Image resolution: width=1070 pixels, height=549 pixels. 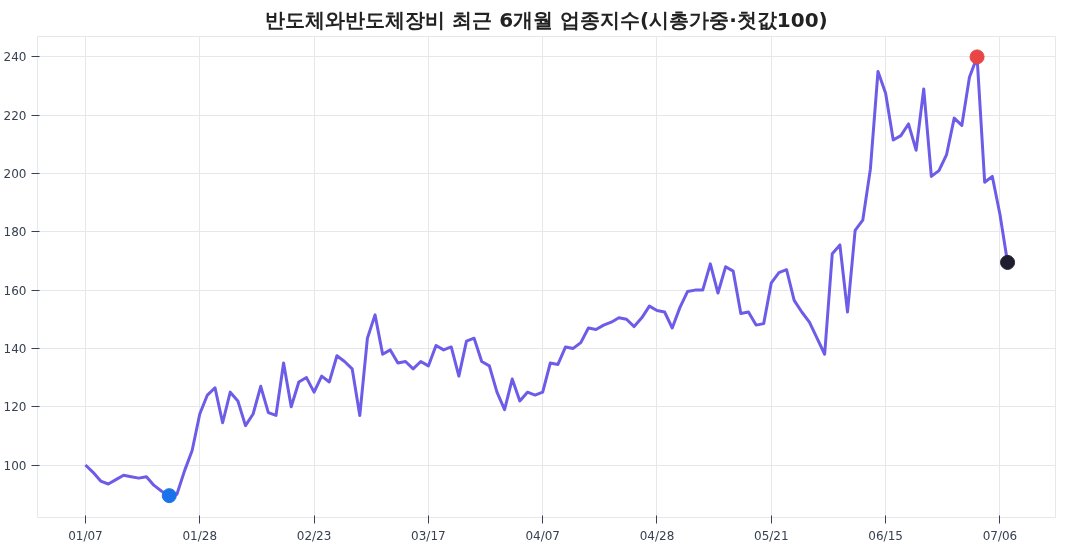 I want to click on x-tick-label: 03/17, so click(x=428, y=535).